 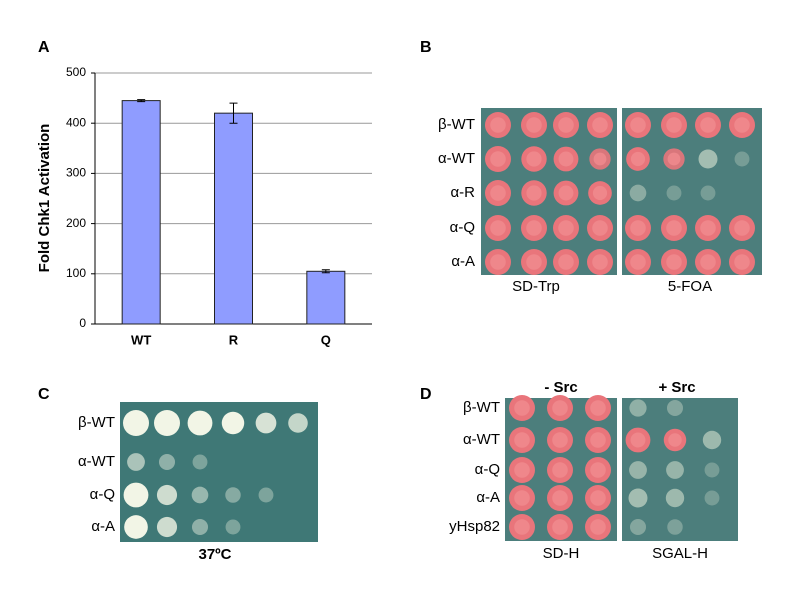 What do you see at coordinates (82, 323) in the screenshot?
I see `y-tick-label: 0` at bounding box center [82, 323].